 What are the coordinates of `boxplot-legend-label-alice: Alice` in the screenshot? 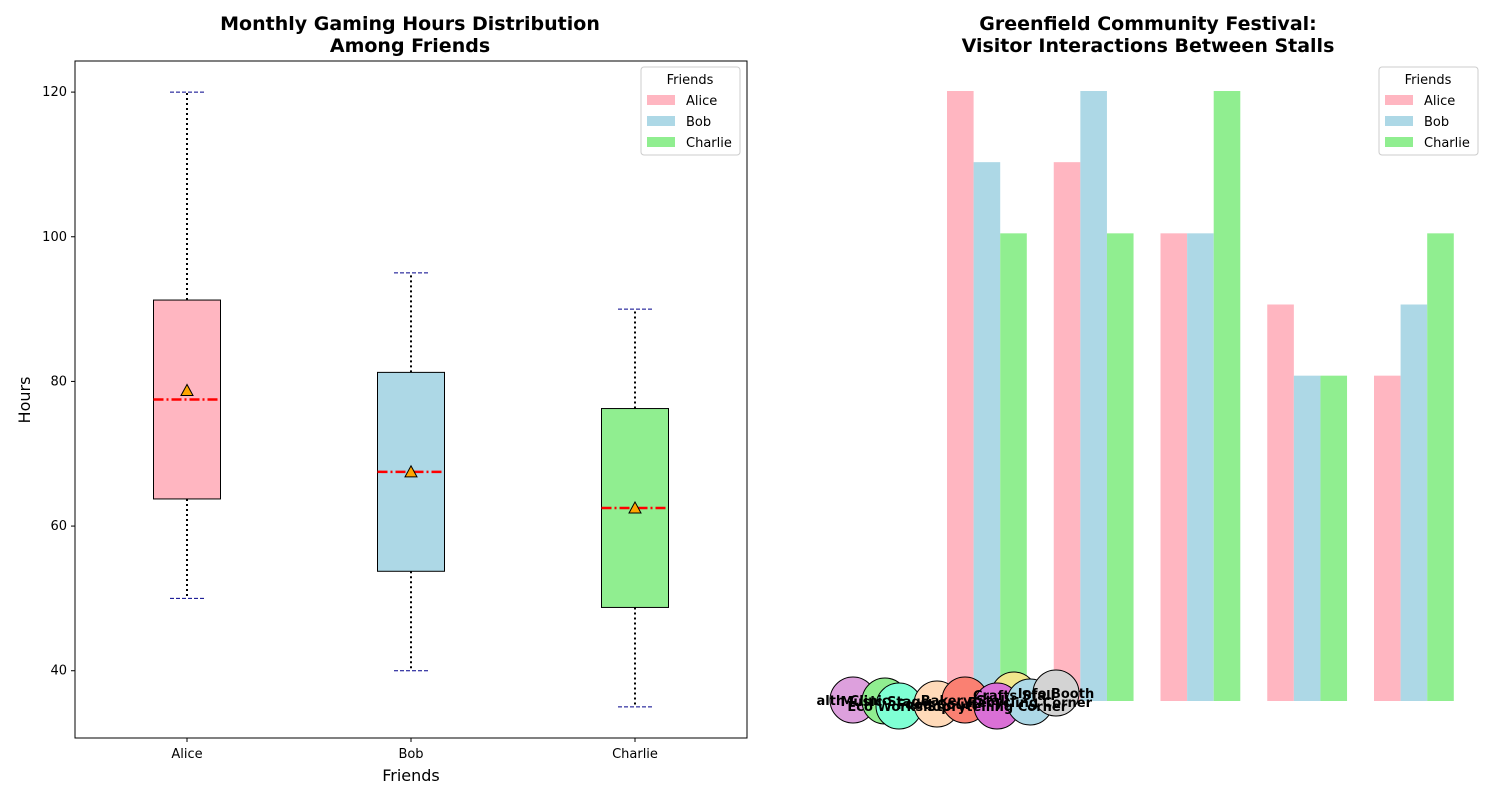 It's located at (701, 101).